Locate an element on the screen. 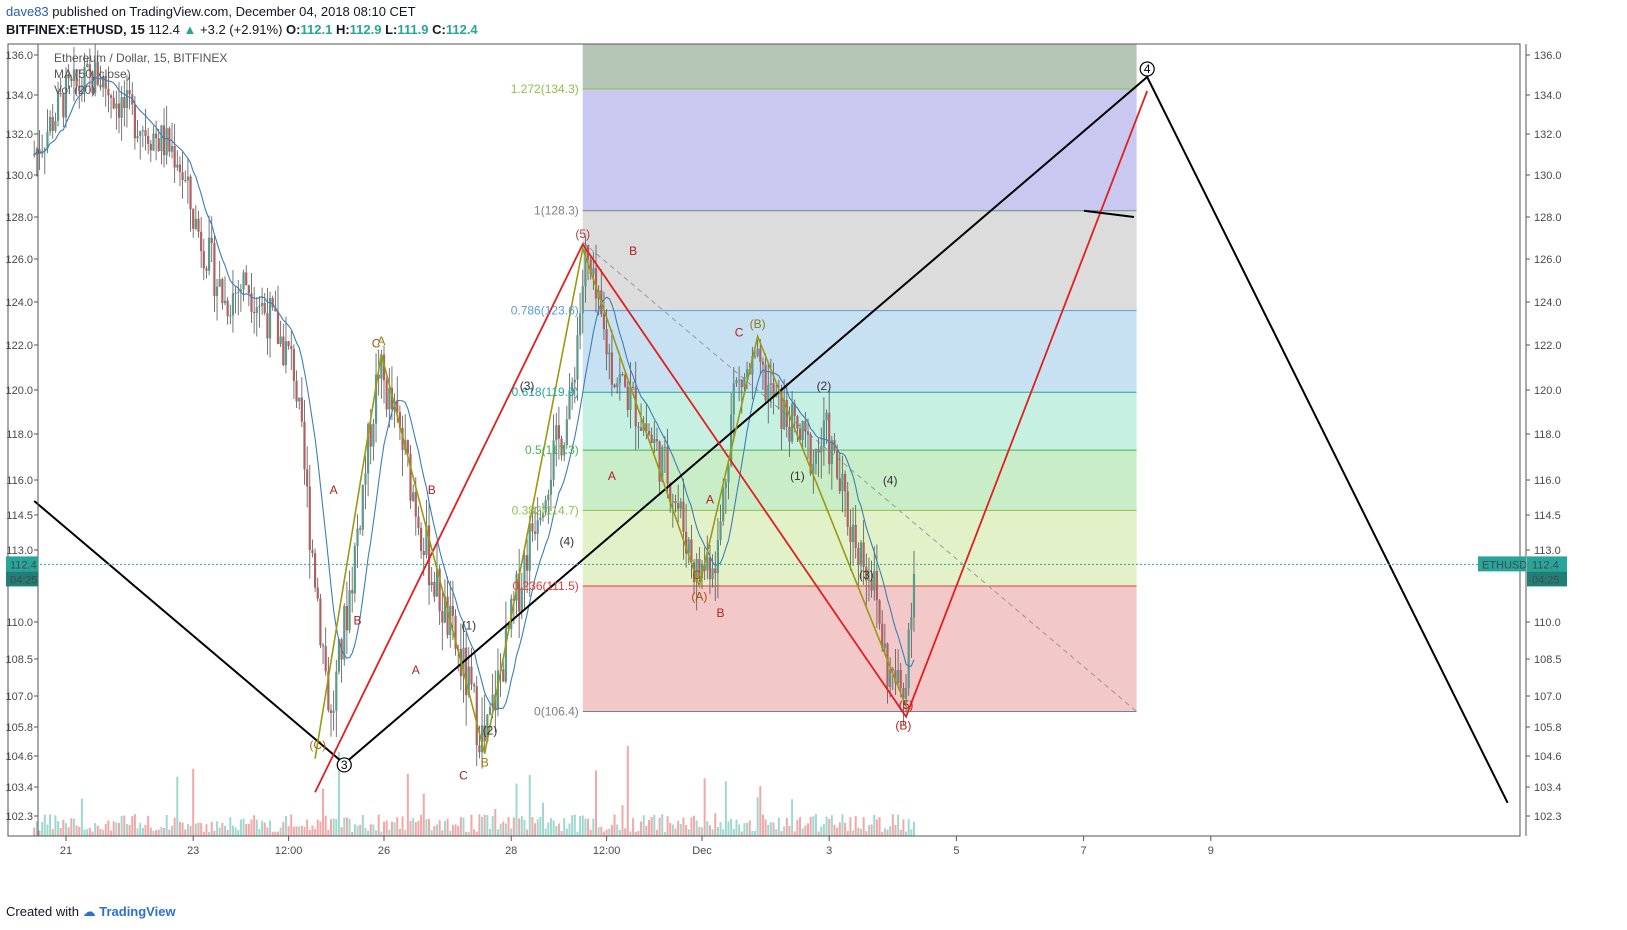 Image resolution: width=1627 pixels, height=930 pixels. y-tick-label-right: 114.5 is located at coordinates (1547, 516).